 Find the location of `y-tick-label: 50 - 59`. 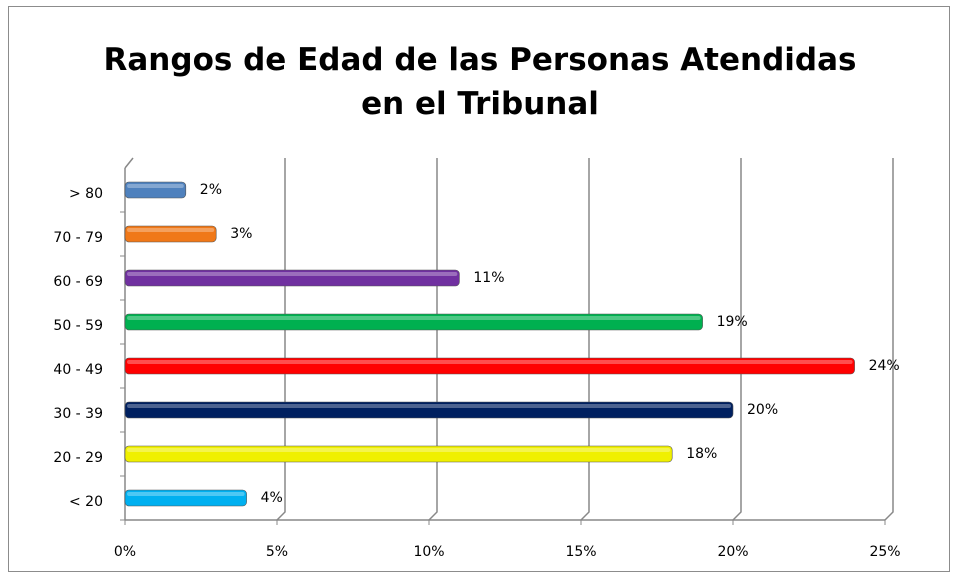

y-tick-label: 50 - 59 is located at coordinates (78, 326).